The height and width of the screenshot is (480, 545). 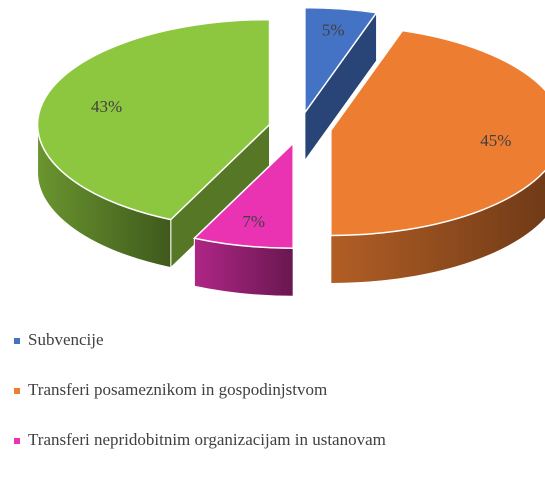 What do you see at coordinates (66, 339) in the screenshot?
I see `legend-label: Subvencije` at bounding box center [66, 339].